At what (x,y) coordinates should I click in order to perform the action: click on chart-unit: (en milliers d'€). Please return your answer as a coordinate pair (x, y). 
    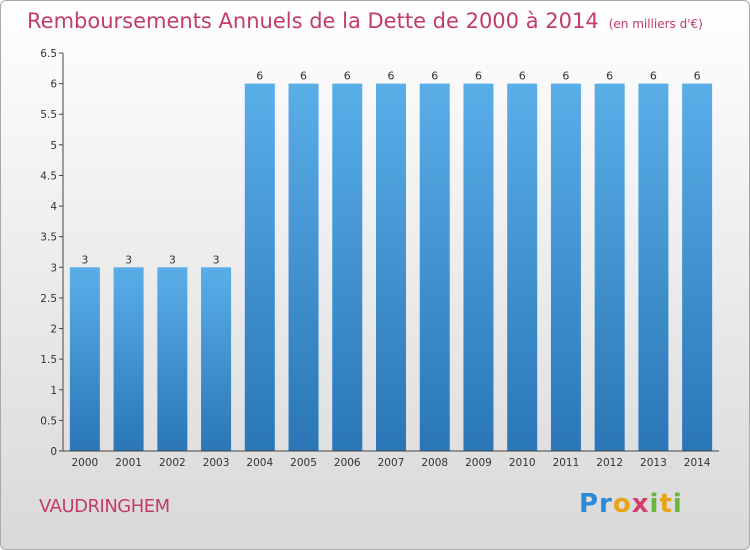
    Looking at the image, I should click on (655, 24).